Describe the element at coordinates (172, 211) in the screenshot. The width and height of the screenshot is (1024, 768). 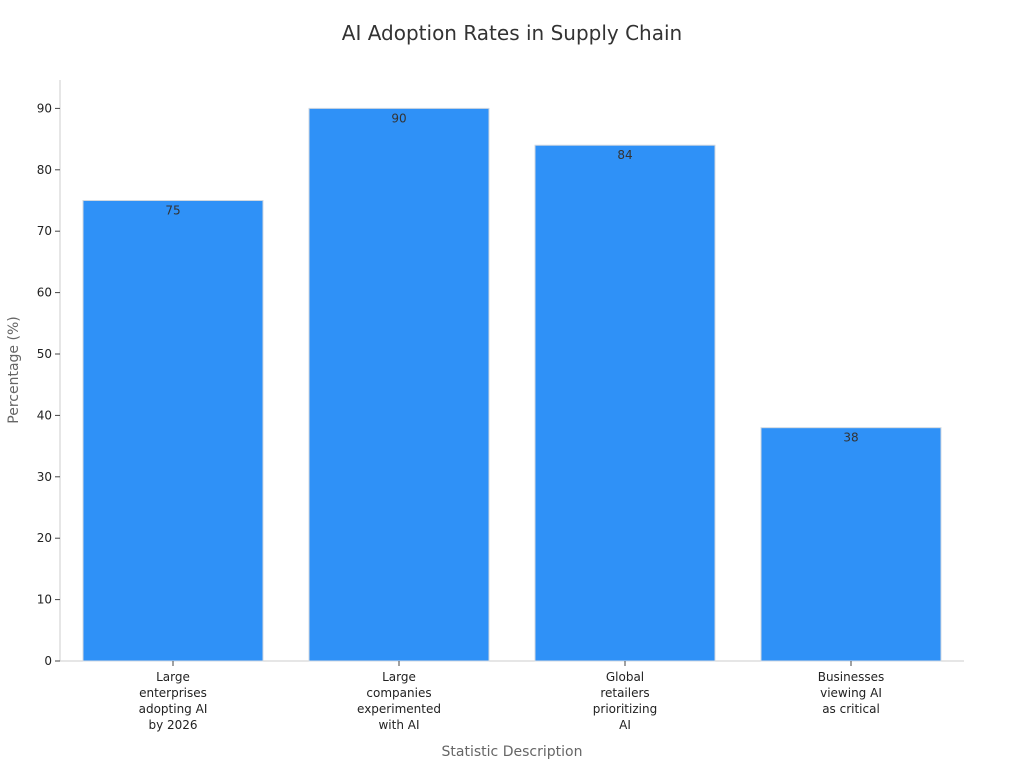
I see `bar-value-label: 75` at that location.